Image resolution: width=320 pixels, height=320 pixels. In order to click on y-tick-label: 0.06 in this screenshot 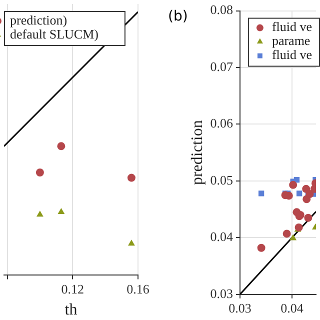, I will do `click(222, 123)`.